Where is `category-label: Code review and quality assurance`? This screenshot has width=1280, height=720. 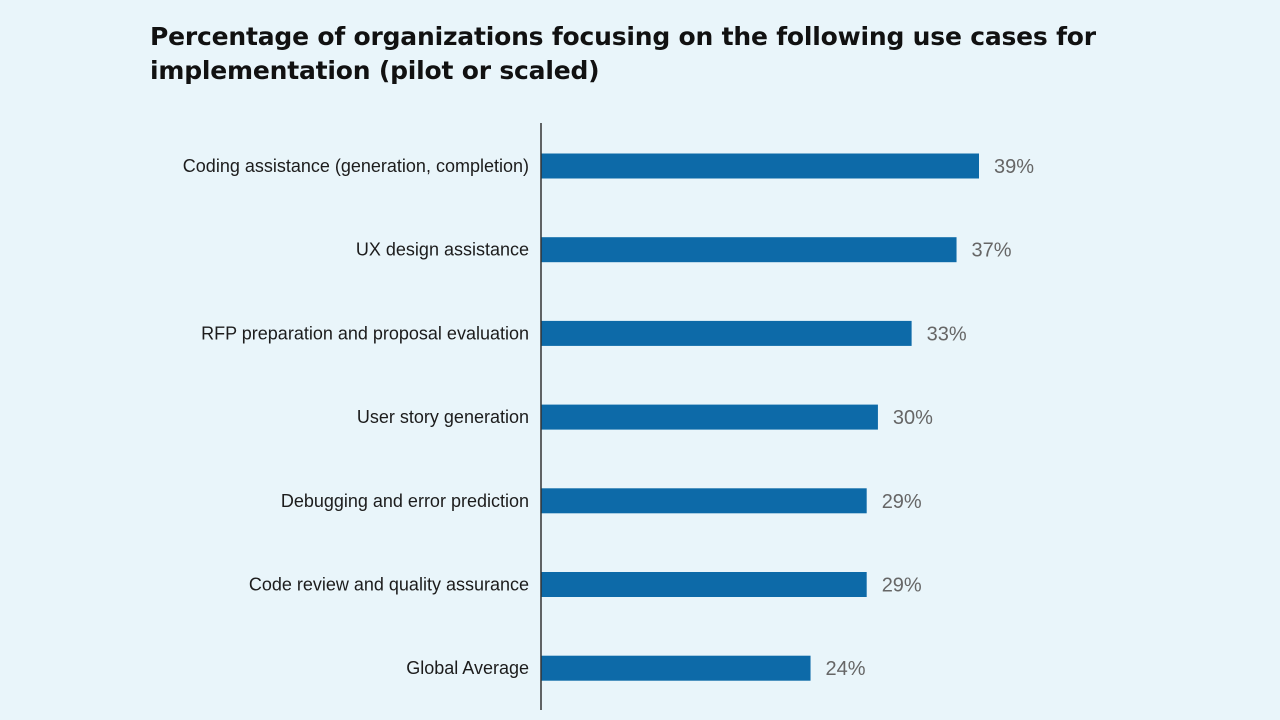 category-label: Code review and quality assurance is located at coordinates (389, 585).